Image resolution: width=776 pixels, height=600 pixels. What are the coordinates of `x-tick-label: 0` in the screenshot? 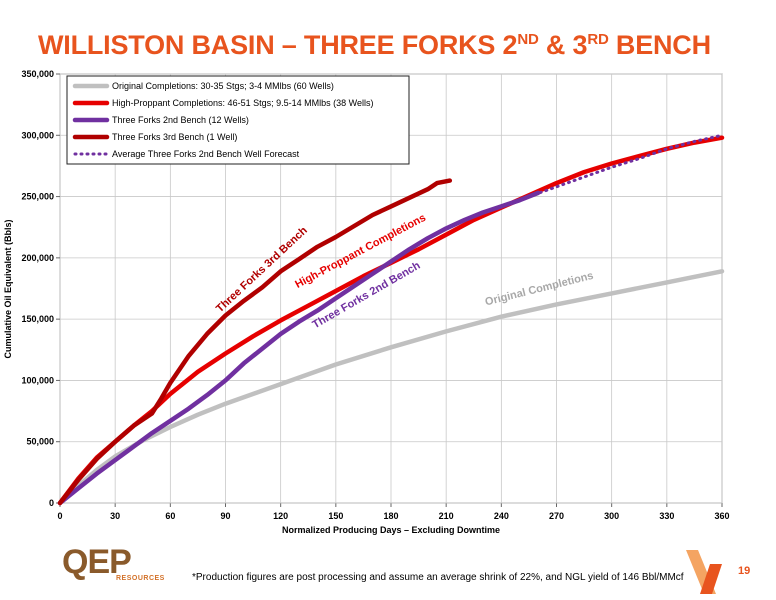 It's located at (59, 516).